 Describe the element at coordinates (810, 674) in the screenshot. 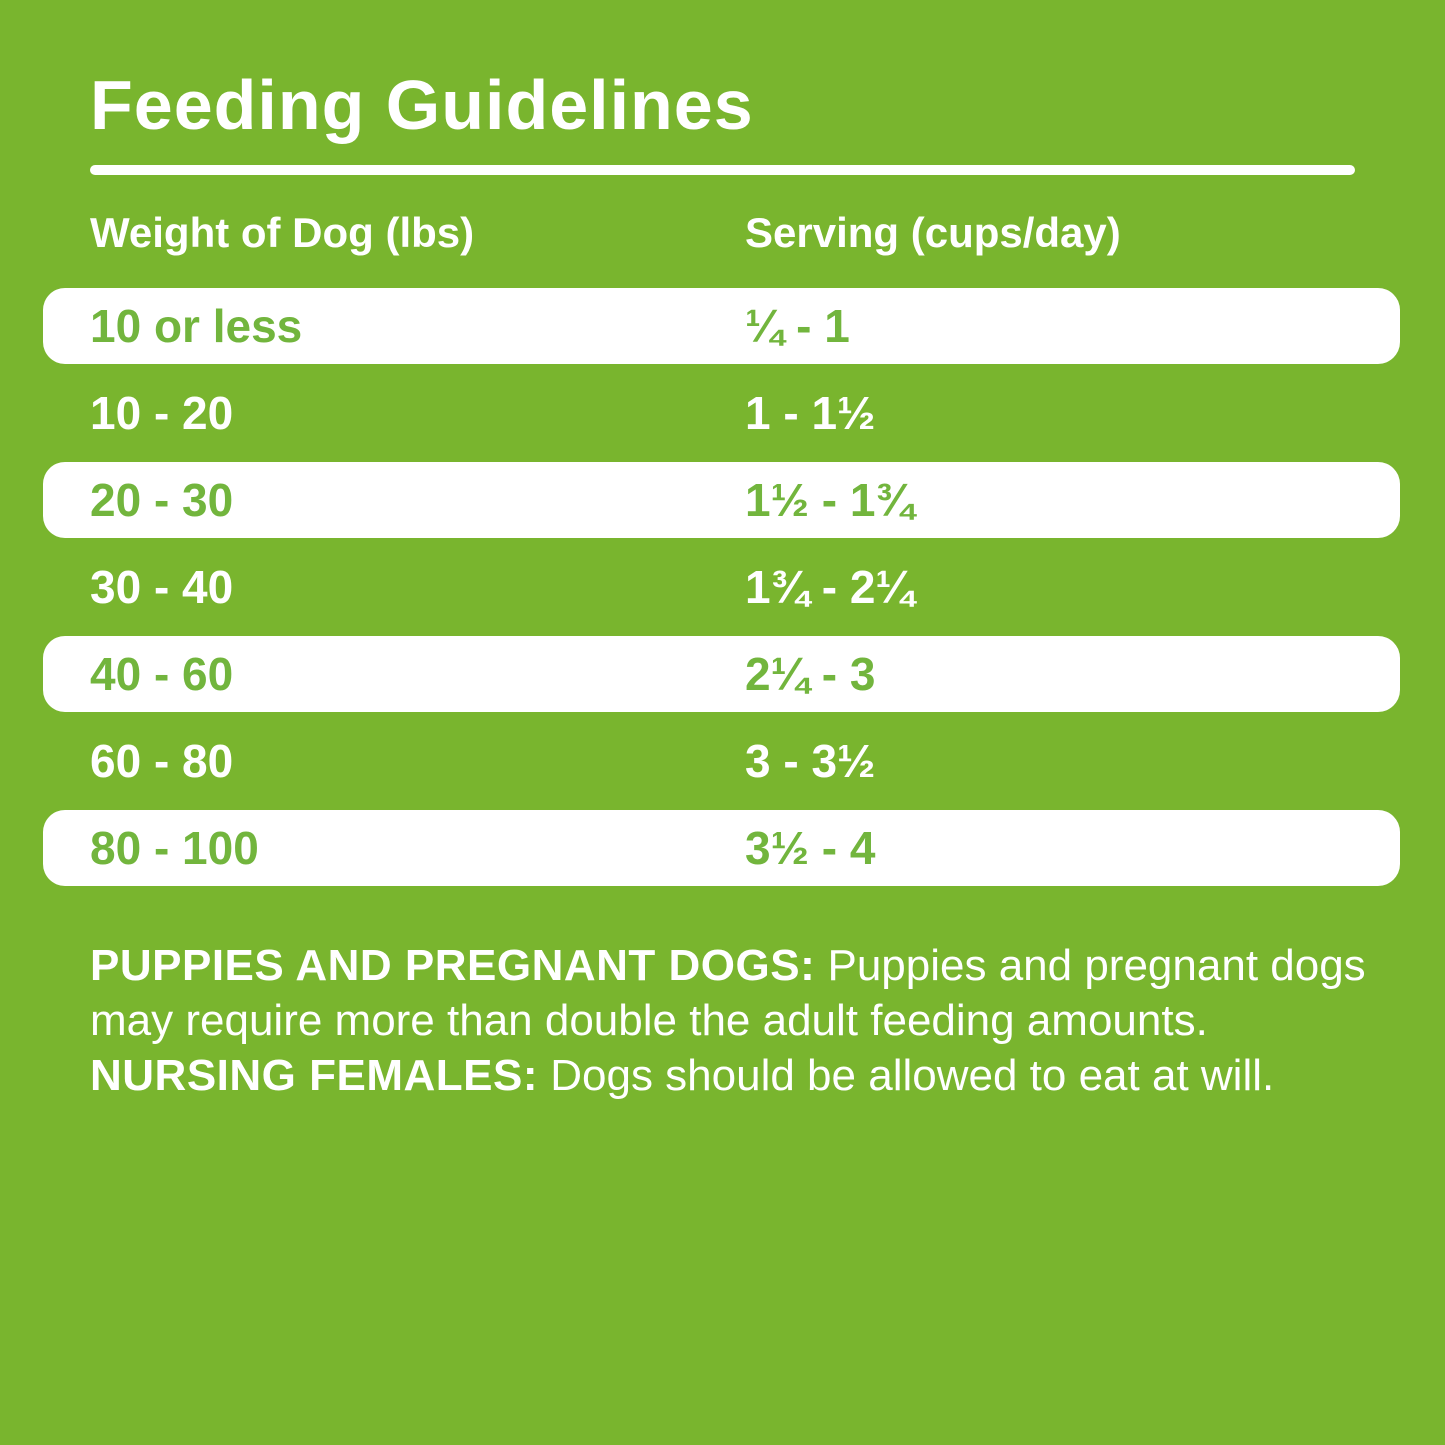

I see `serving-cell: 2¼ - 3` at that location.